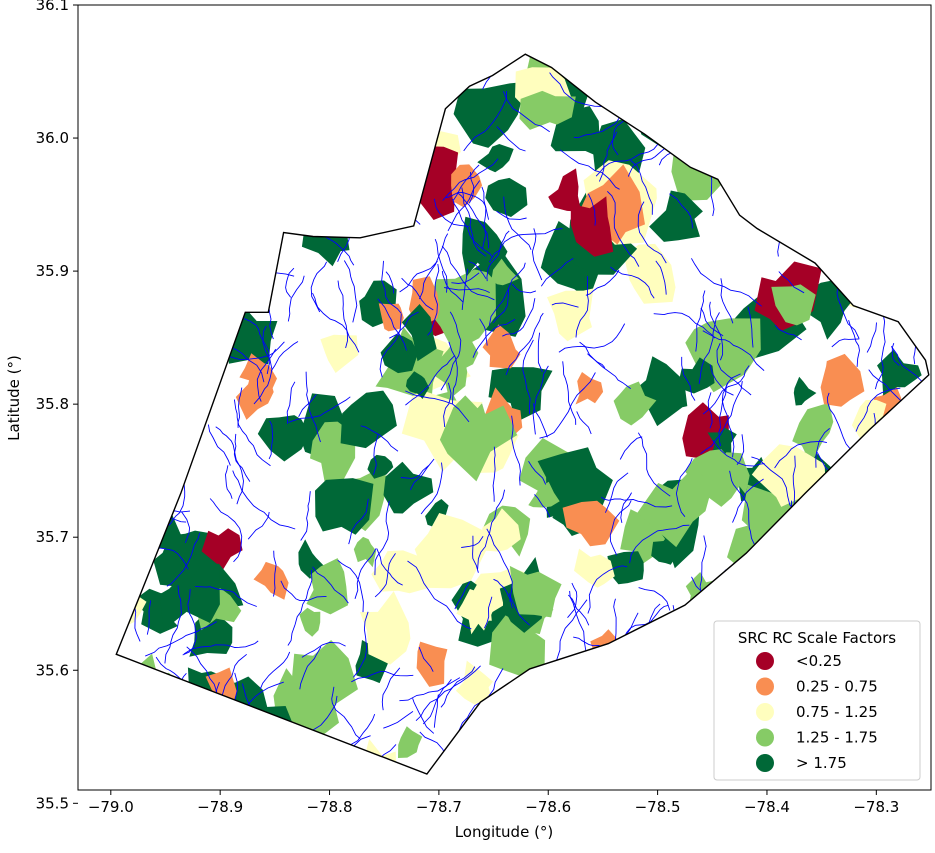 Image resolution: width=935 pixels, height=853 pixels. What do you see at coordinates (837, 738) in the screenshot?
I see `legend-label: 1.25 - 1.75` at bounding box center [837, 738].